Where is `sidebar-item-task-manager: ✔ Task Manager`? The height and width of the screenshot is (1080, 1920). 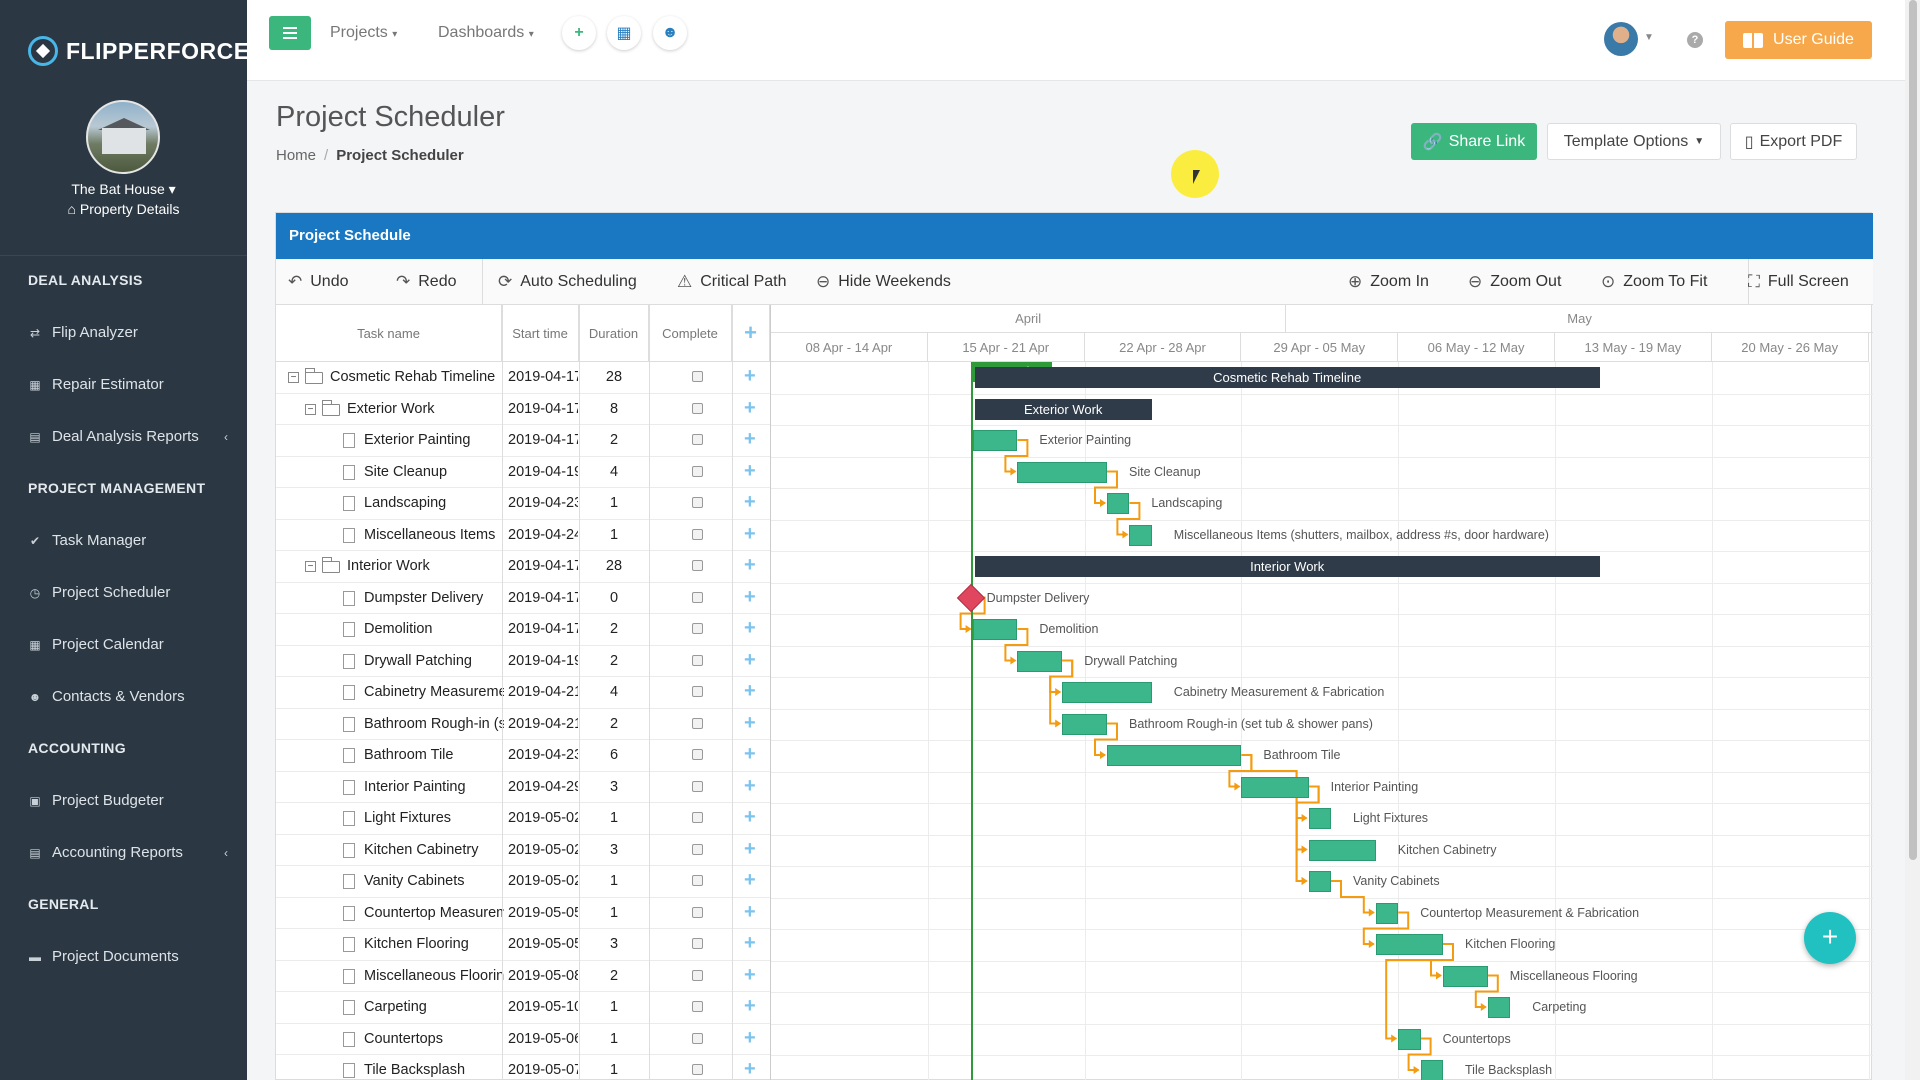 sidebar-item-task-manager: ✔ Task Manager is located at coordinates (128, 540).